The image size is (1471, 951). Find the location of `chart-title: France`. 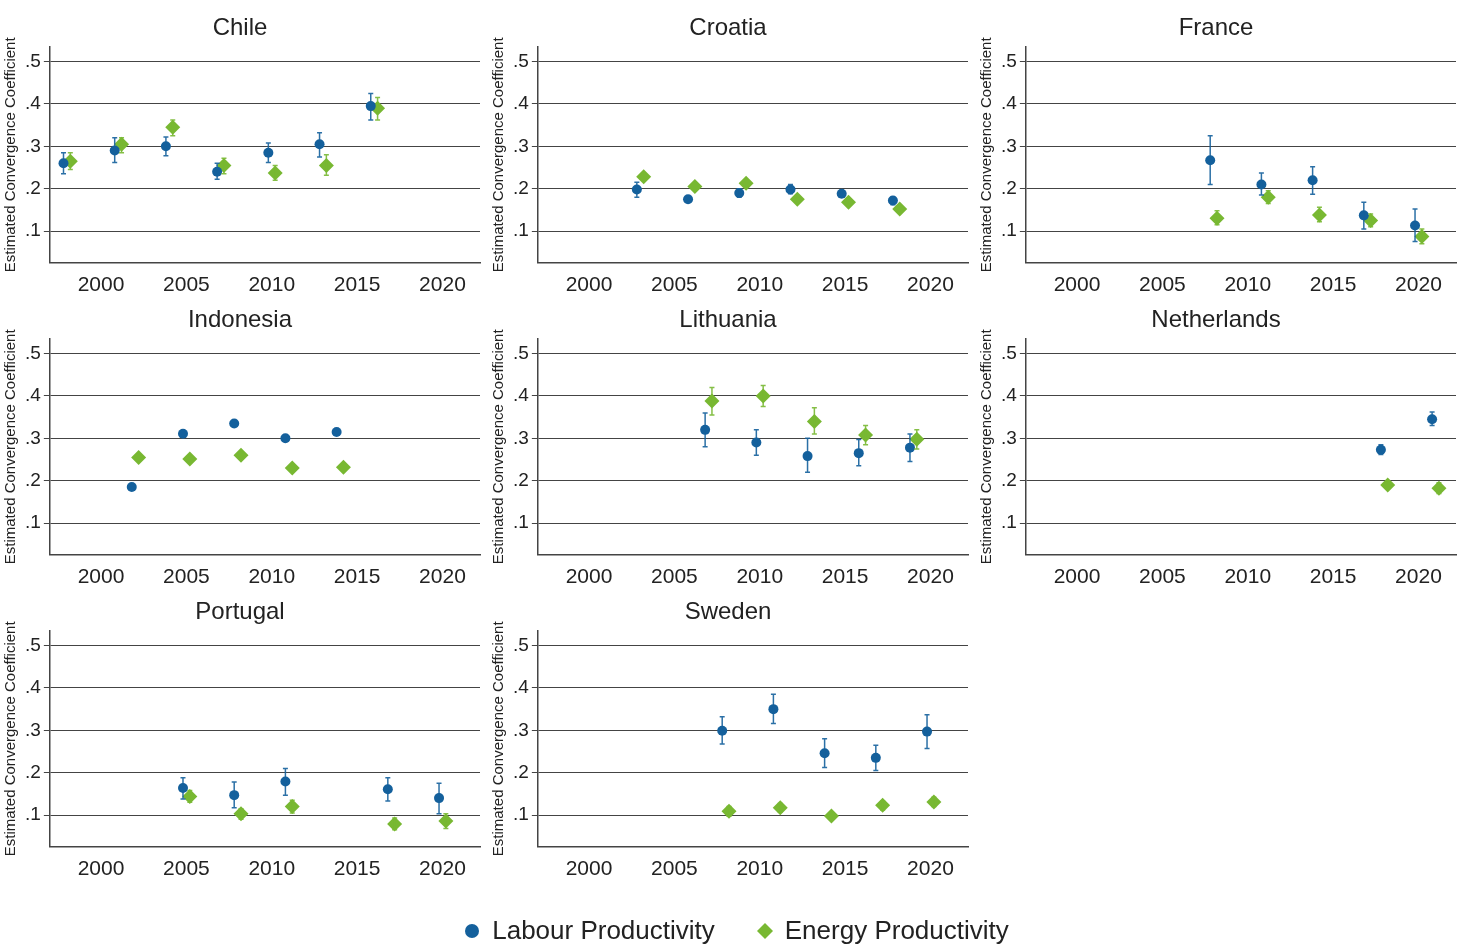

chart-title: France is located at coordinates (1216, 27).